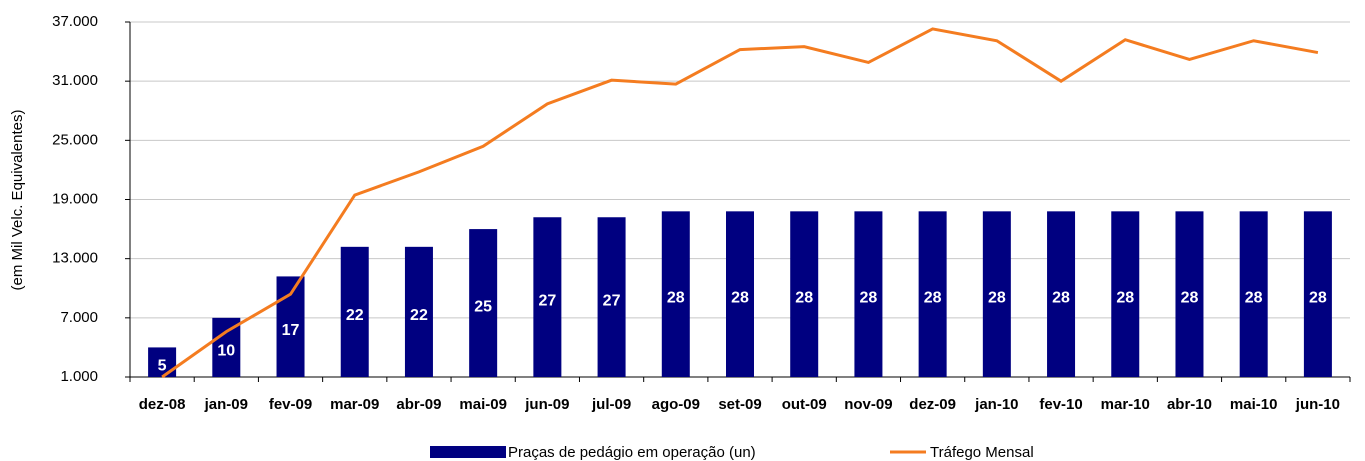  What do you see at coordinates (1254, 404) in the screenshot?
I see `x-tick-label: mai-10` at bounding box center [1254, 404].